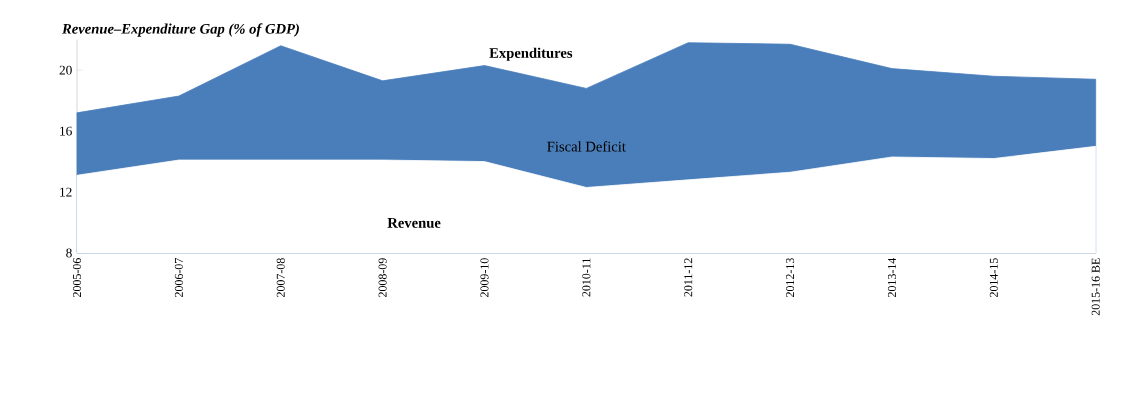  What do you see at coordinates (1095, 287) in the screenshot?
I see `x-tick-label: 2015-16 BE` at bounding box center [1095, 287].